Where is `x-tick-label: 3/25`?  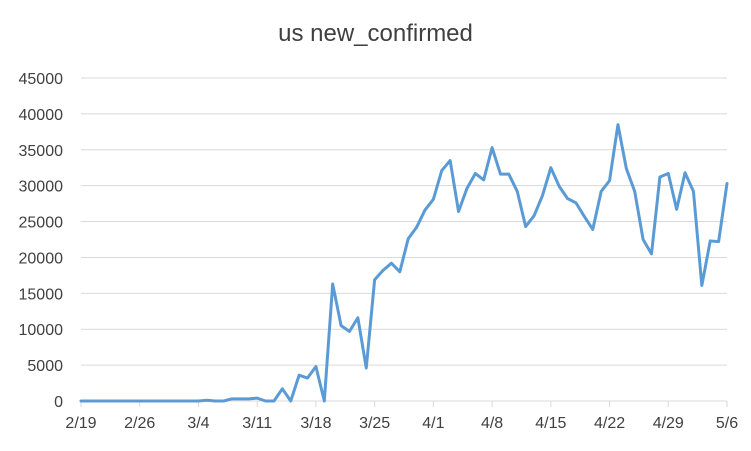
x-tick-label: 3/25 is located at coordinates (374, 423).